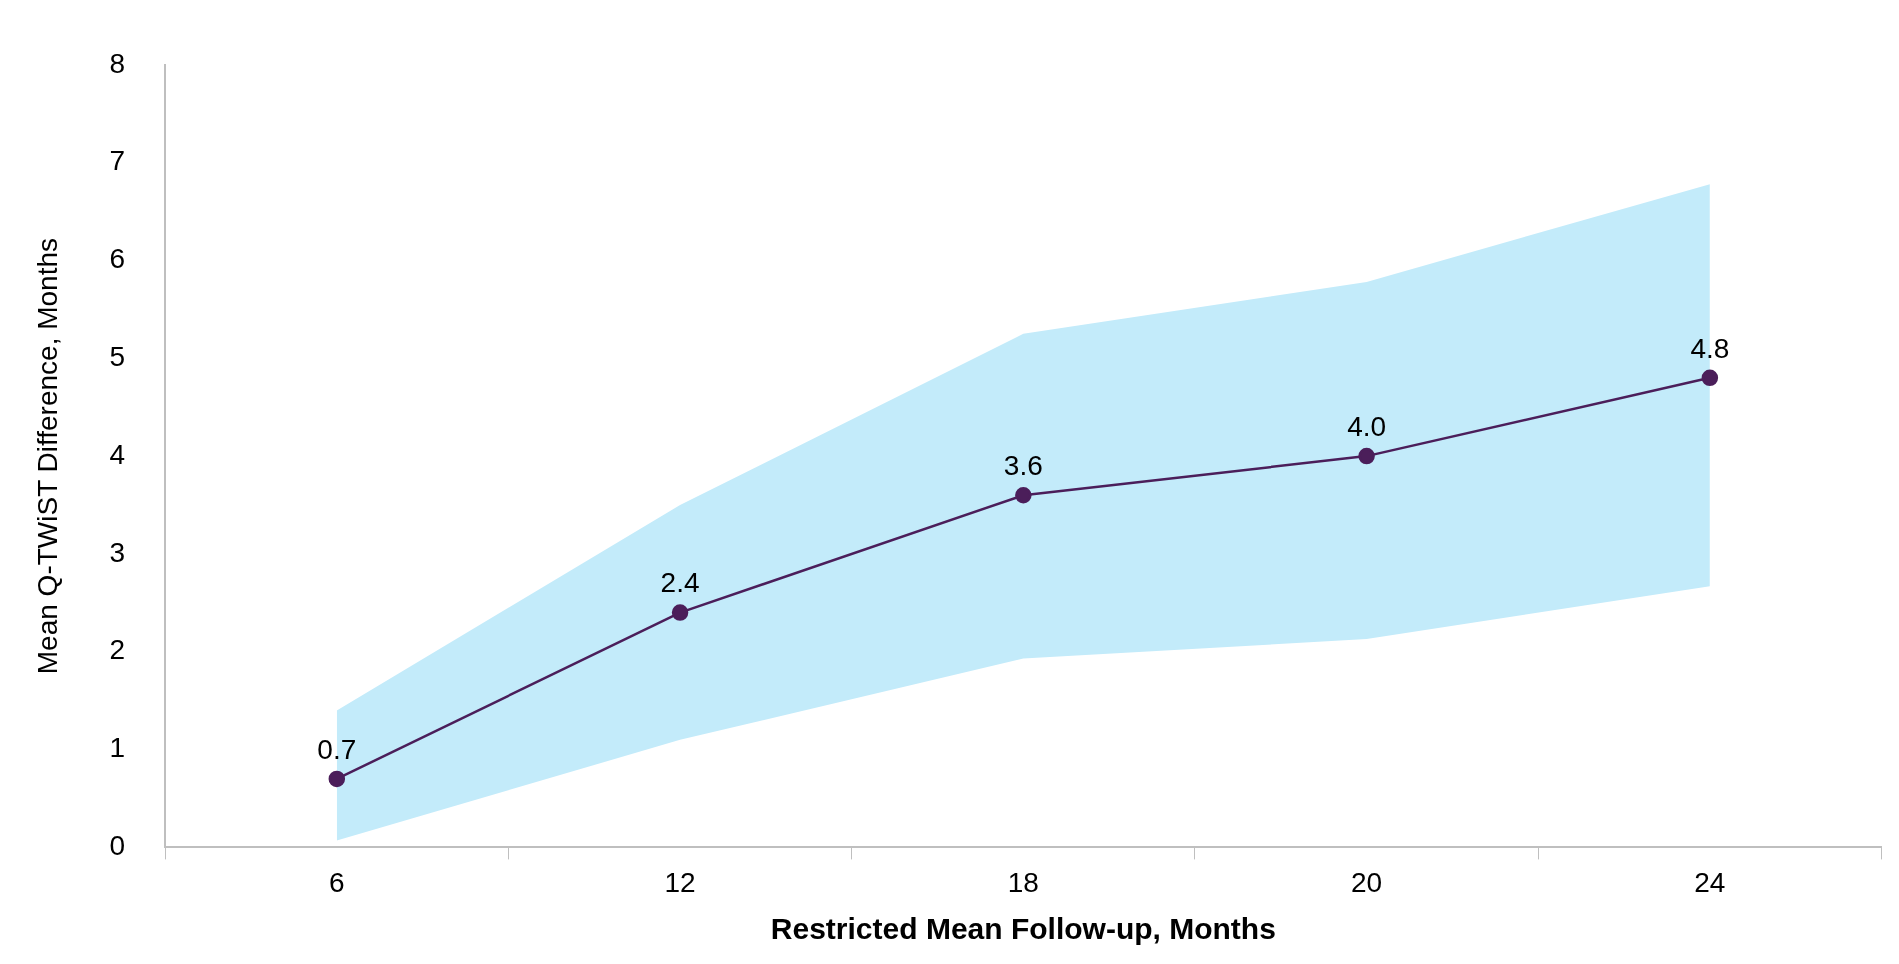 The image size is (1899, 964). I want to click on data-label: 4.0, so click(1367, 426).